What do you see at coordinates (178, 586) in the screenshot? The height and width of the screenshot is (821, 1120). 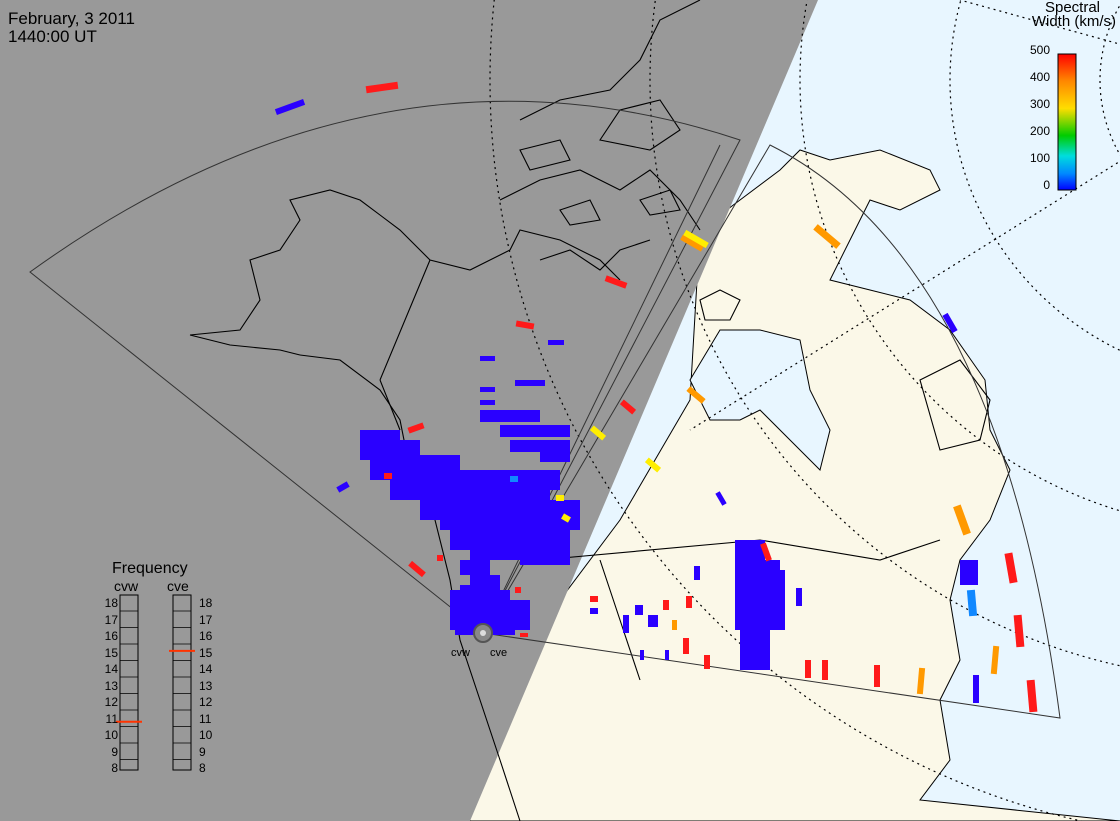 I see `frequency-cve-label: cve` at bounding box center [178, 586].